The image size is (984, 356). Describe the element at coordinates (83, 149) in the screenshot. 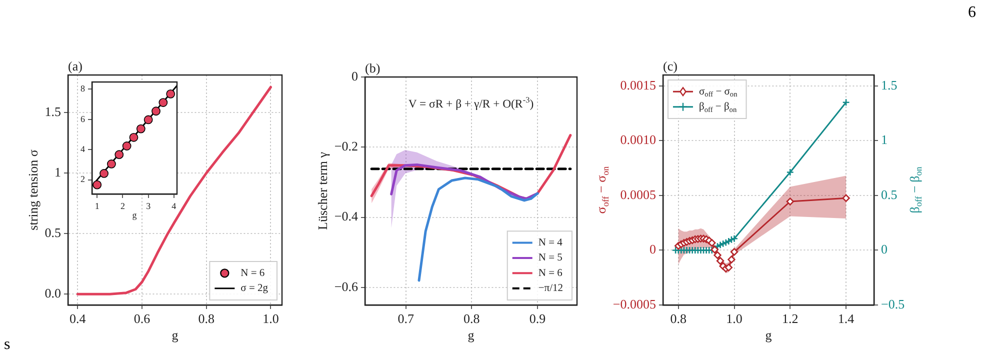

I see `y-tick-label: 4` at that location.